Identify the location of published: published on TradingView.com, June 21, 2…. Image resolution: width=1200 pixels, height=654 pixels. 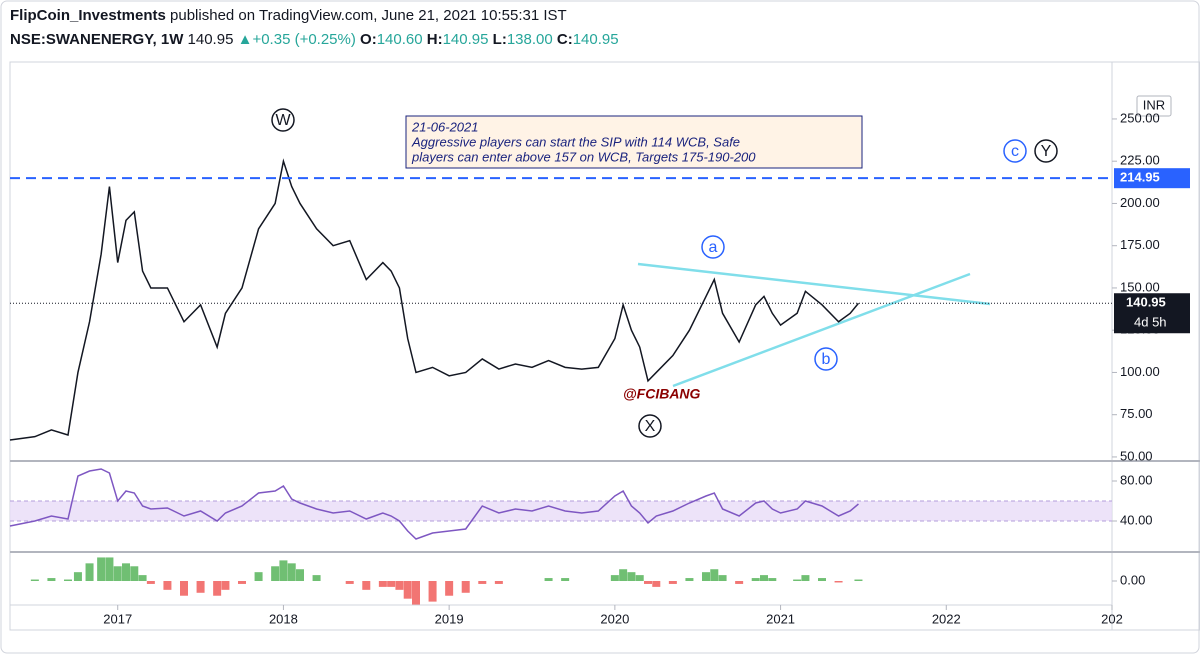
(368, 15).